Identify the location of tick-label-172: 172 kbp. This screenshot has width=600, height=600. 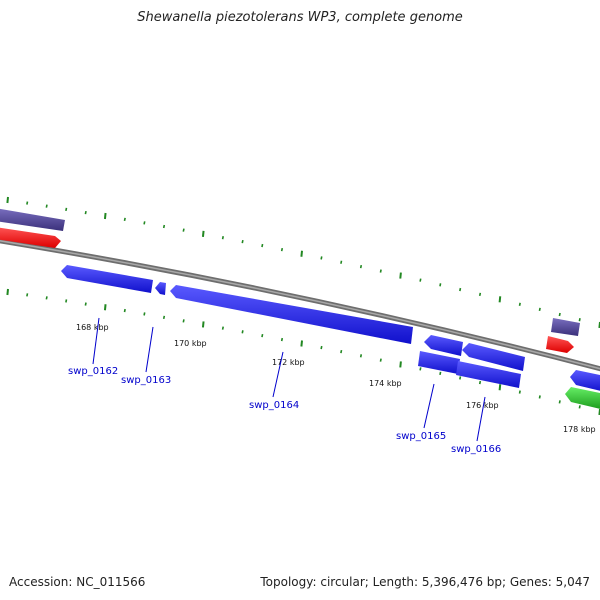
(288, 362).